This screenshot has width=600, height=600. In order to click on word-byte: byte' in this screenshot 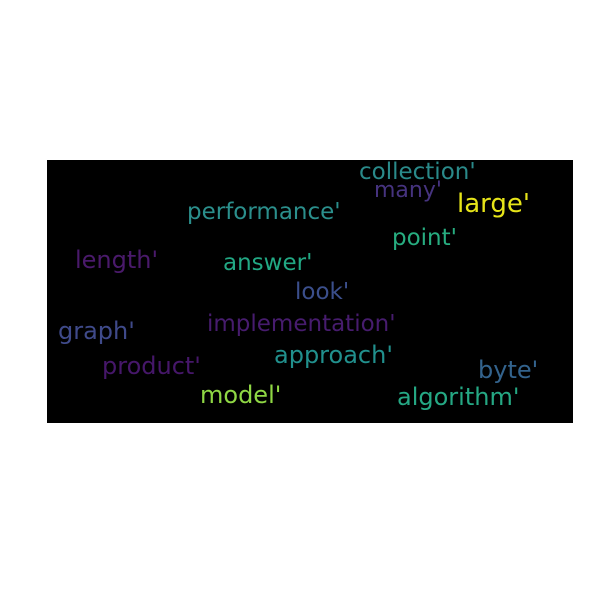, I will do `click(508, 370)`.